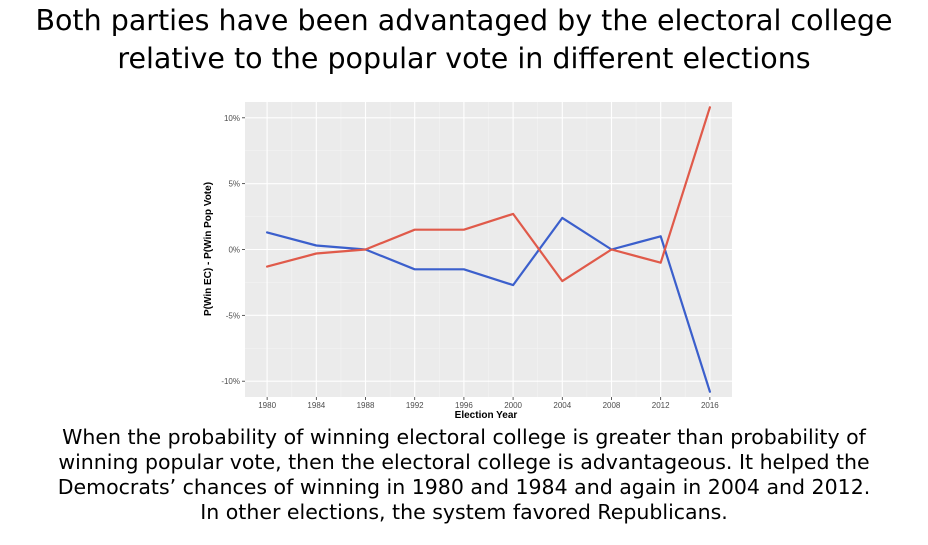  Describe the element at coordinates (562, 405) in the screenshot. I see `x-tick-label: 2004` at that location.